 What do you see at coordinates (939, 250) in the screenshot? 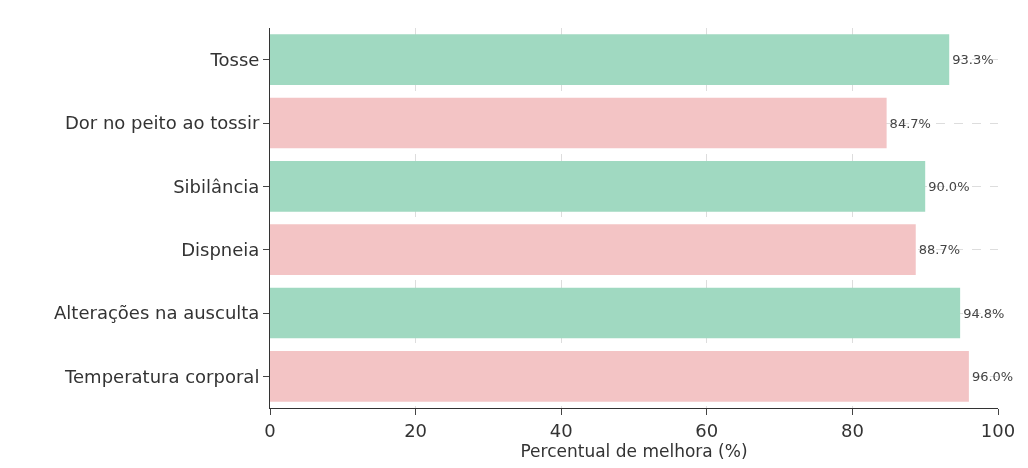
I see `data-label: 88.7%` at bounding box center [939, 250].